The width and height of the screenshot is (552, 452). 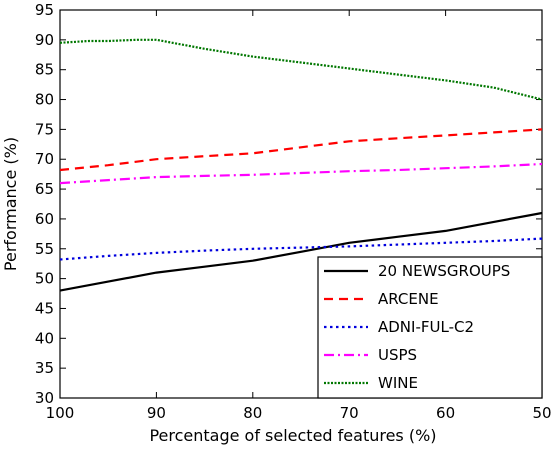 I want to click on y-axis-label: Performance (%), so click(x=10, y=204).